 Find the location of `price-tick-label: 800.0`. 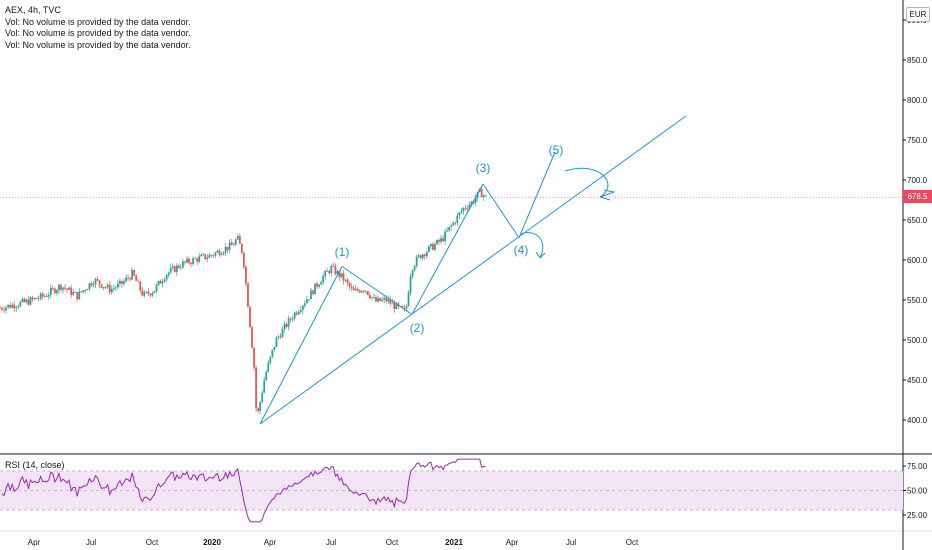

price-tick-label: 800.0 is located at coordinates (917, 100).